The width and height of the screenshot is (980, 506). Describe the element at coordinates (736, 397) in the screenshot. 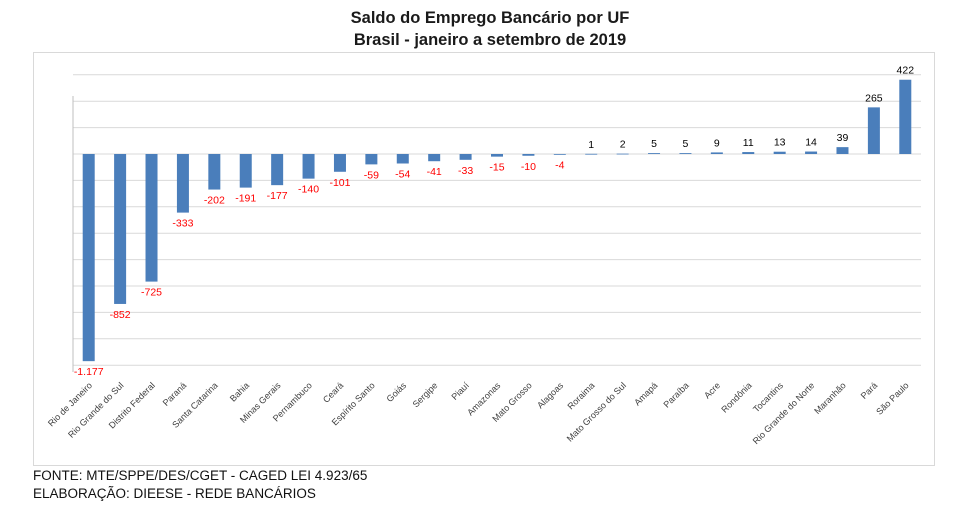

I see `category-label-22: Rondônia` at that location.